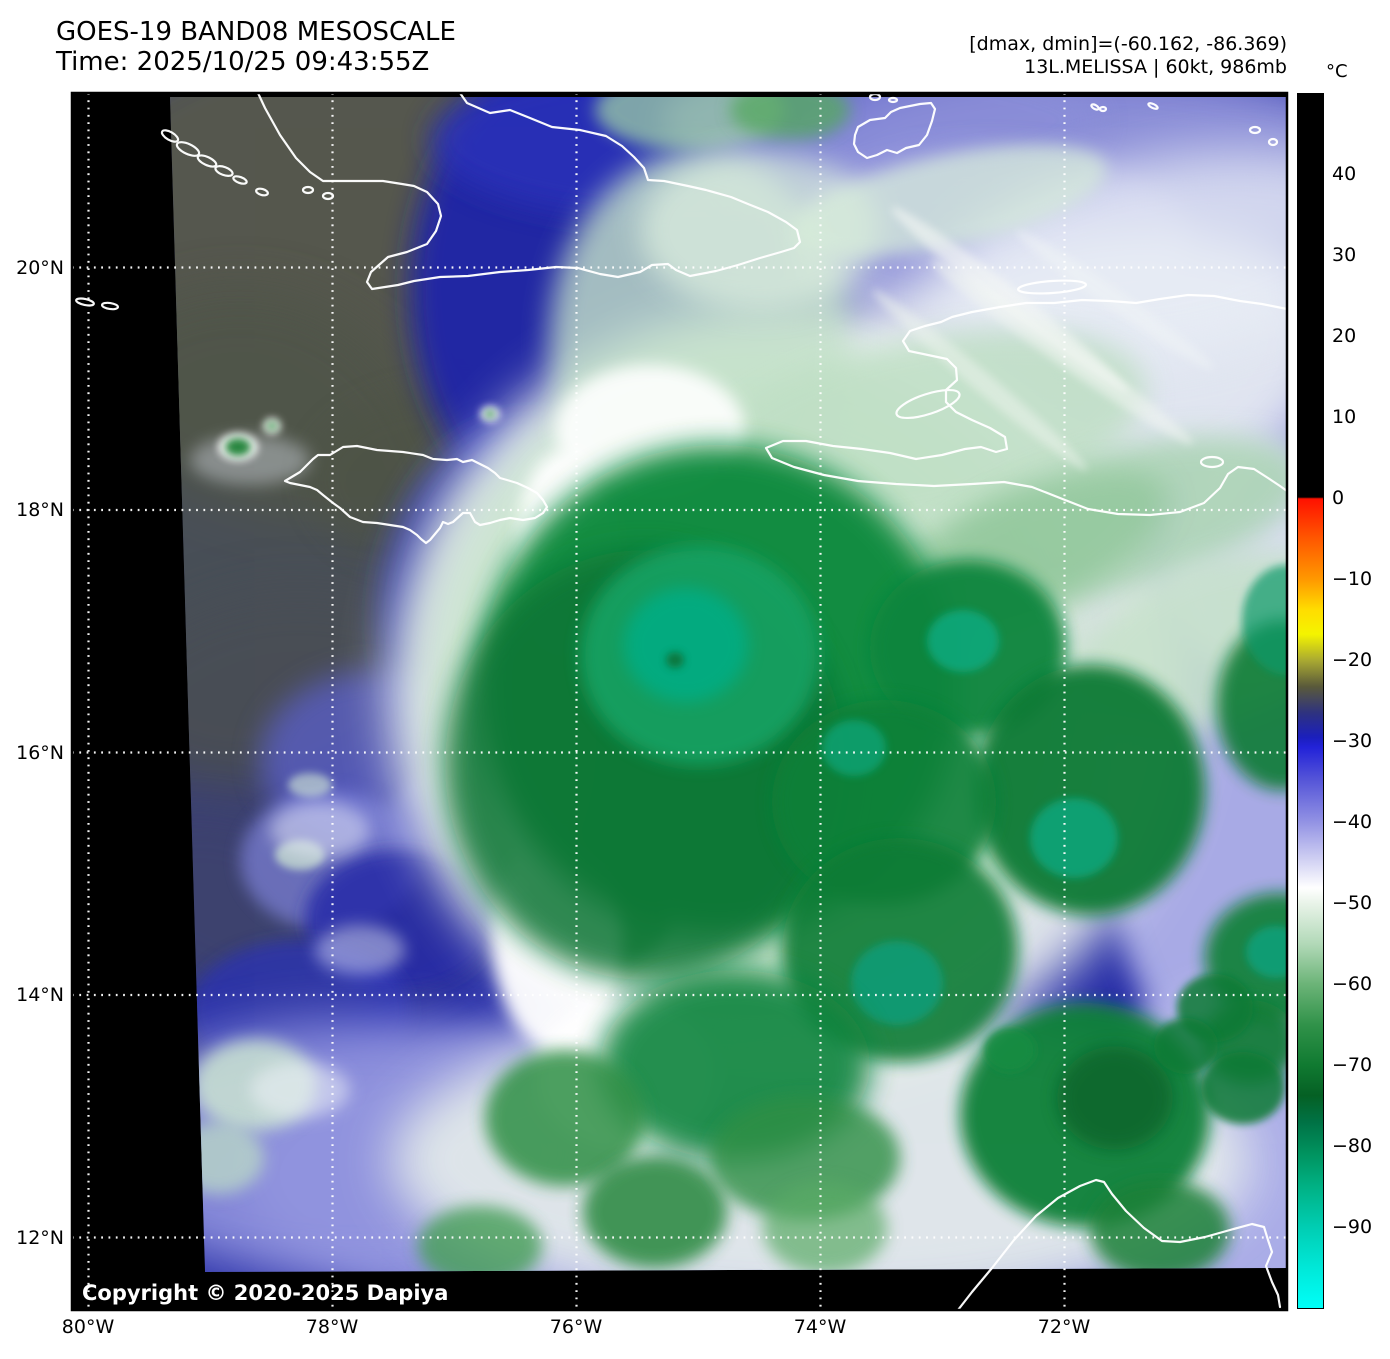 This screenshot has width=1390, height=1359. I want to click on lat-label-16n: 16°N, so click(40, 753).